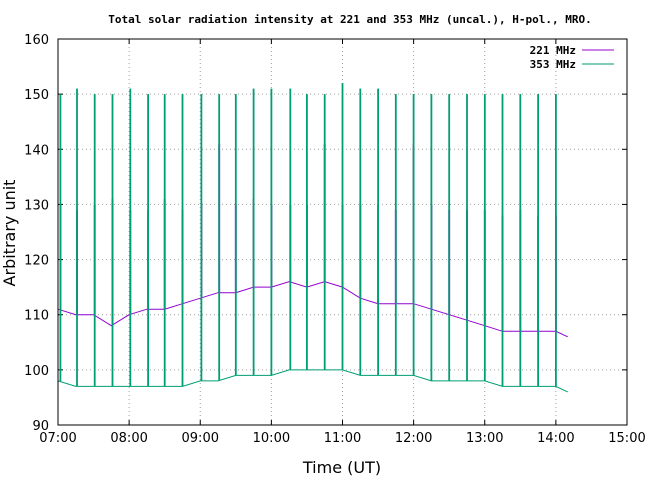  What do you see at coordinates (36, 261) in the screenshot?
I see `y-tick-label: 120` at bounding box center [36, 261].